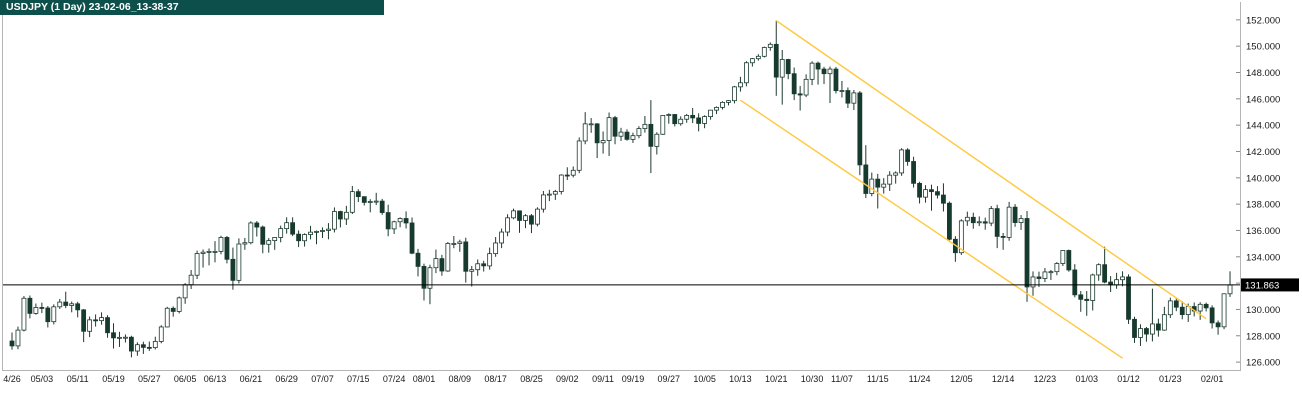  Describe the element at coordinates (1263, 152) in the screenshot. I see `y-axis-label: 142.000` at that location.